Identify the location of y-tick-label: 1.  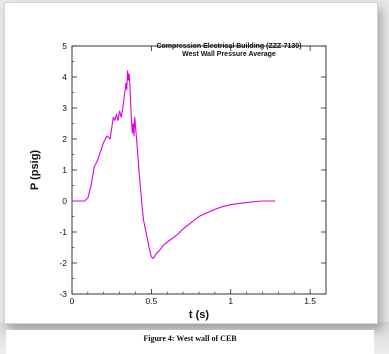
(64, 170).